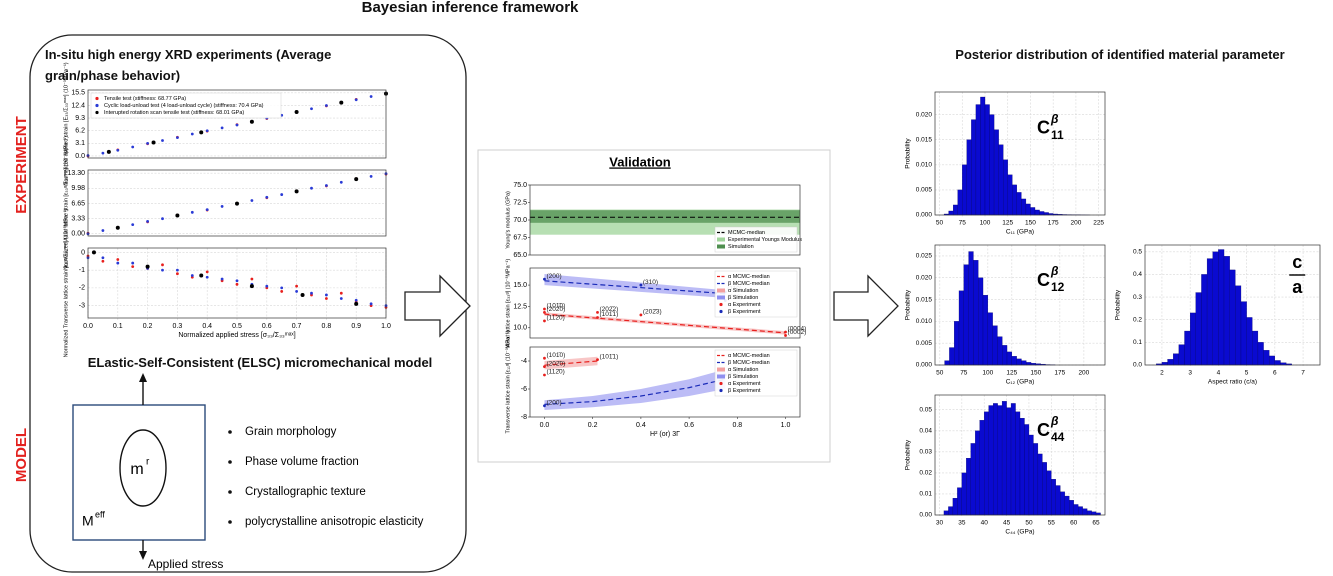  What do you see at coordinates (737, 425) in the screenshot?
I see `x-tick-label: 0.8` at bounding box center [737, 425].